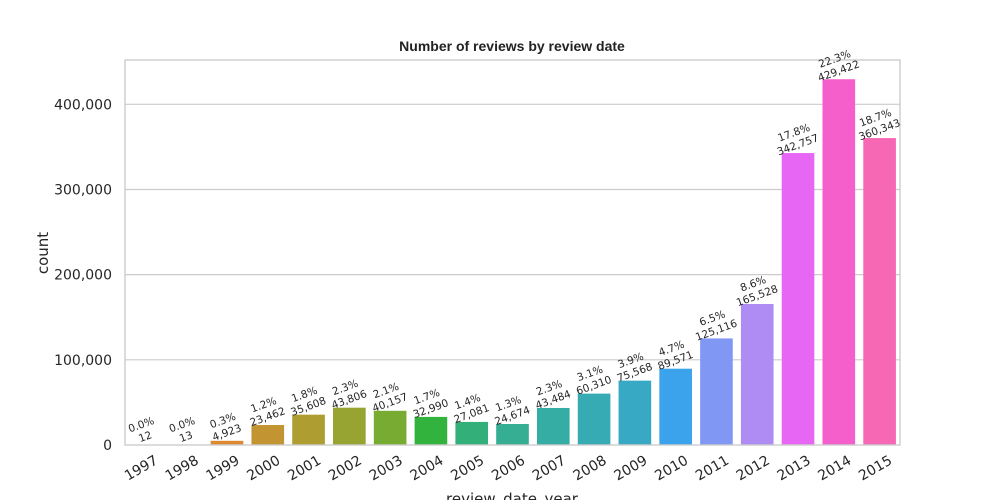 This screenshot has width=1000, height=500. What do you see at coordinates (304, 469) in the screenshot?
I see `x-tick-label: 2001` at bounding box center [304, 469].